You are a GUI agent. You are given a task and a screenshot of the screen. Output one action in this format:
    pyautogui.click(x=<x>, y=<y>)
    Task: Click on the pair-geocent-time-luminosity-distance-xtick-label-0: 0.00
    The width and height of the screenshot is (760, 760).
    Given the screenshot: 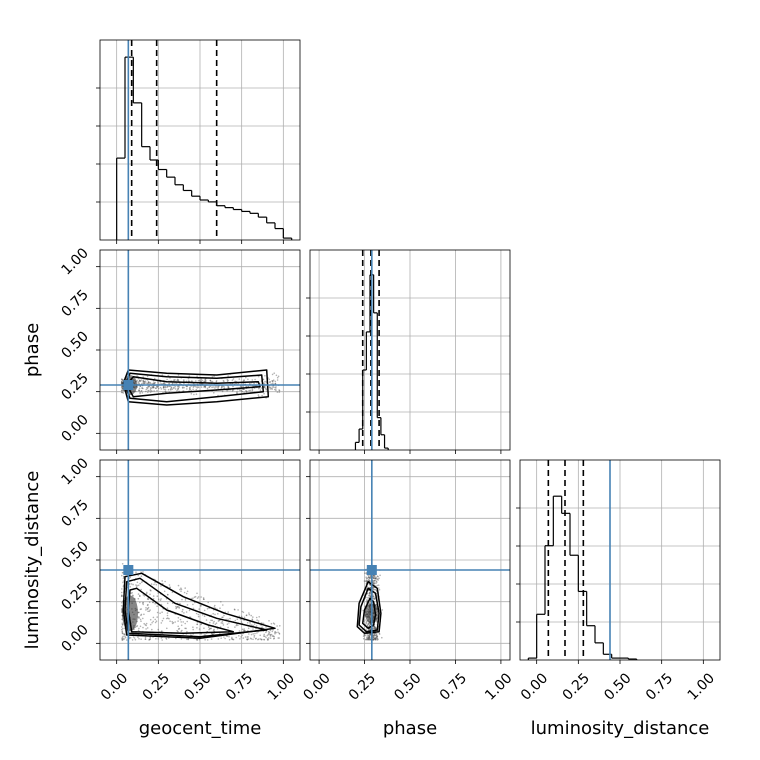 What is the action you would take?
    pyautogui.click(x=114, y=686)
    